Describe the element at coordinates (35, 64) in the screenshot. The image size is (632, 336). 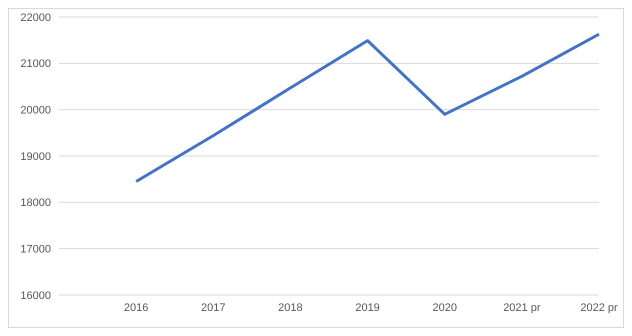
I see `y-tick-label: 21000` at that location.